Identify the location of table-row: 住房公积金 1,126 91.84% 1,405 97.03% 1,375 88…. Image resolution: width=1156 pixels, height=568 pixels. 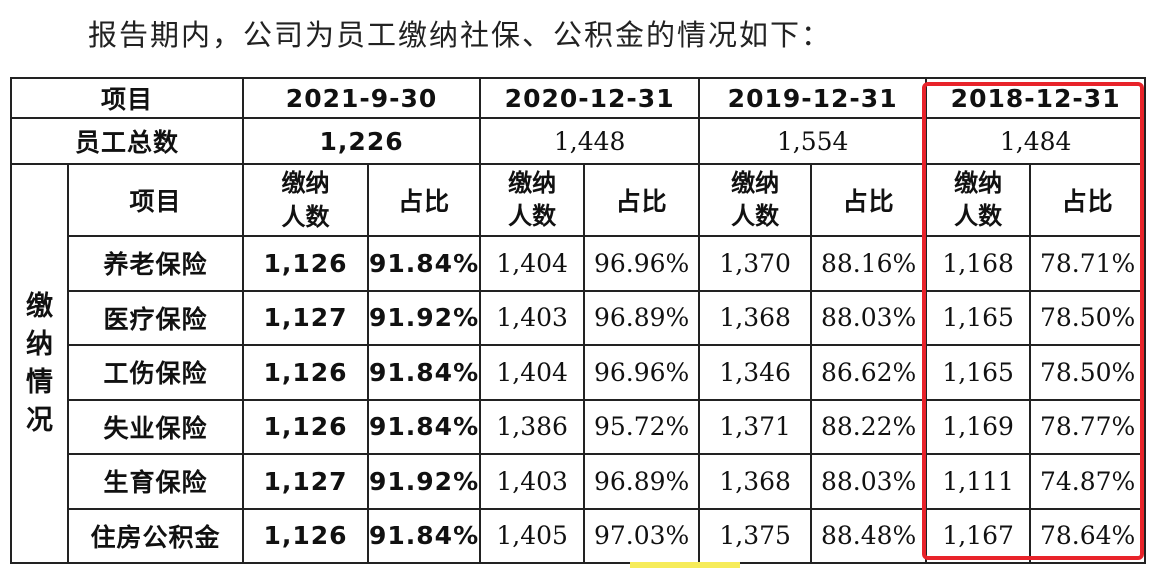
(579, 535).